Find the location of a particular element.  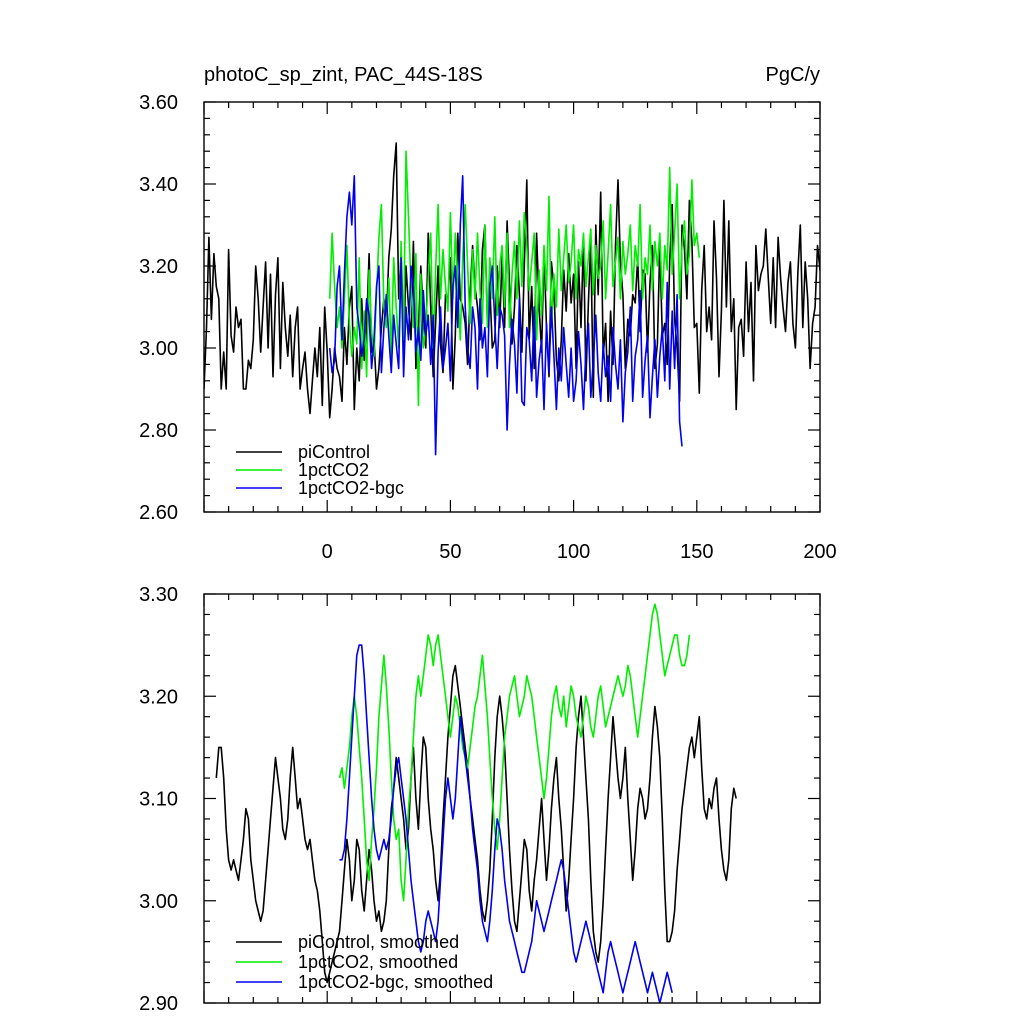

bottom-ytick-label: 3.30 is located at coordinates (158, 595).